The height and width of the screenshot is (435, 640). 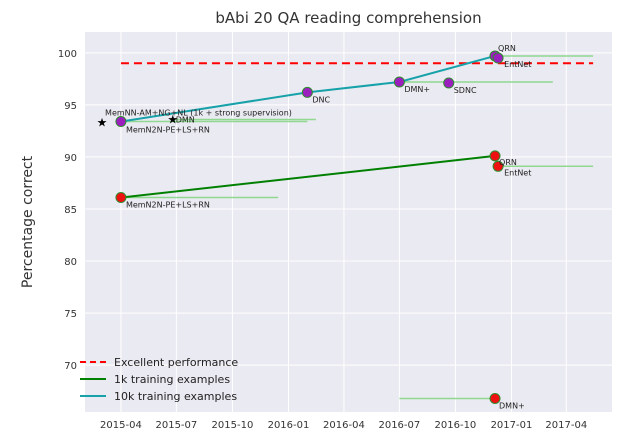 What do you see at coordinates (121, 425) in the screenshot?
I see `x-tick-label: 2015-04` at bounding box center [121, 425].